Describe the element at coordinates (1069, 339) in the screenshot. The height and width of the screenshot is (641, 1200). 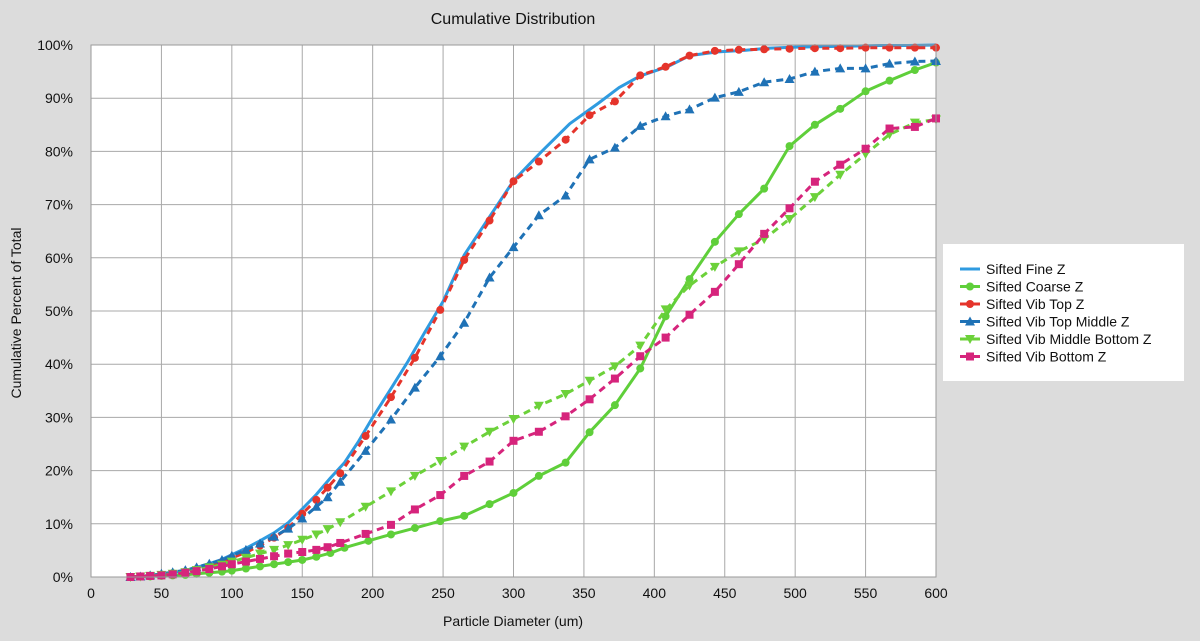
I see `legend-label: Sifted Vib Middle Bottom Z` at that location.